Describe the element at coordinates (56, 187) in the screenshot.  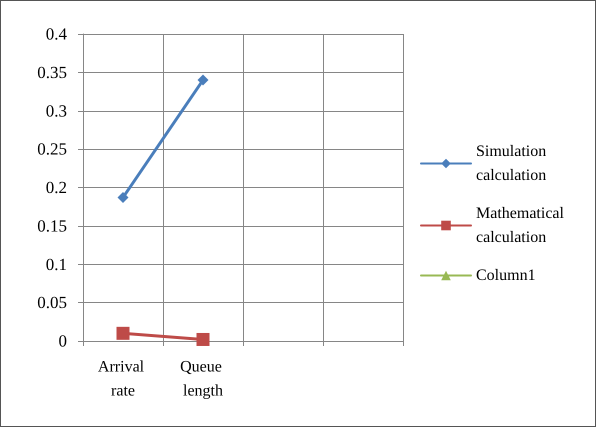
I see `y-tick-label: 0.2` at that location.